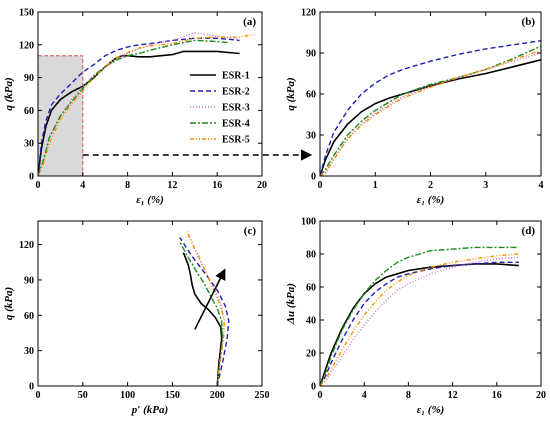 Image resolution: width=550 pixels, height=425 pixels. I want to click on y-tick-label: 150, so click(26, 13).